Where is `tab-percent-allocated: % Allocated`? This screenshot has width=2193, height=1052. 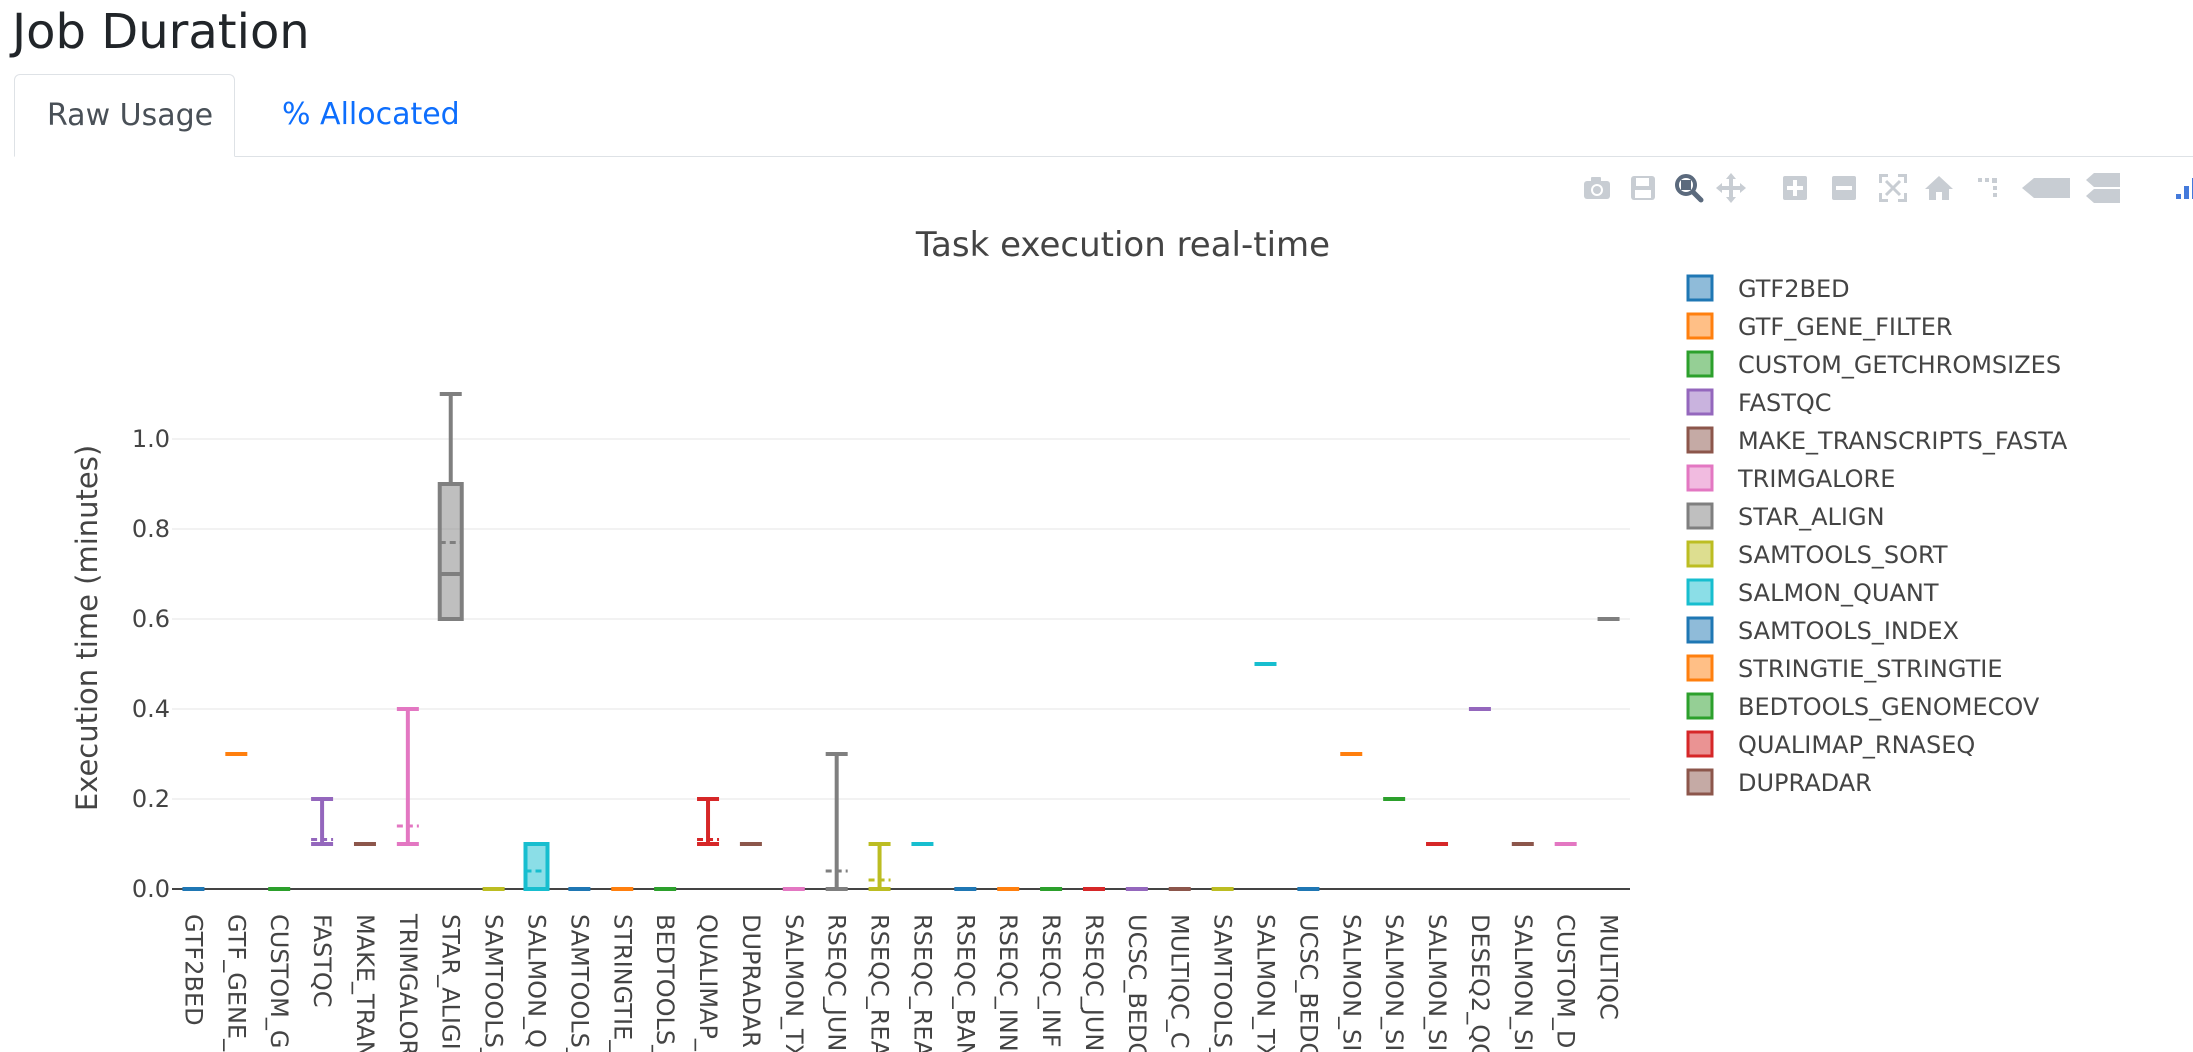 tab-percent-allocated: % Allocated is located at coordinates (371, 114).